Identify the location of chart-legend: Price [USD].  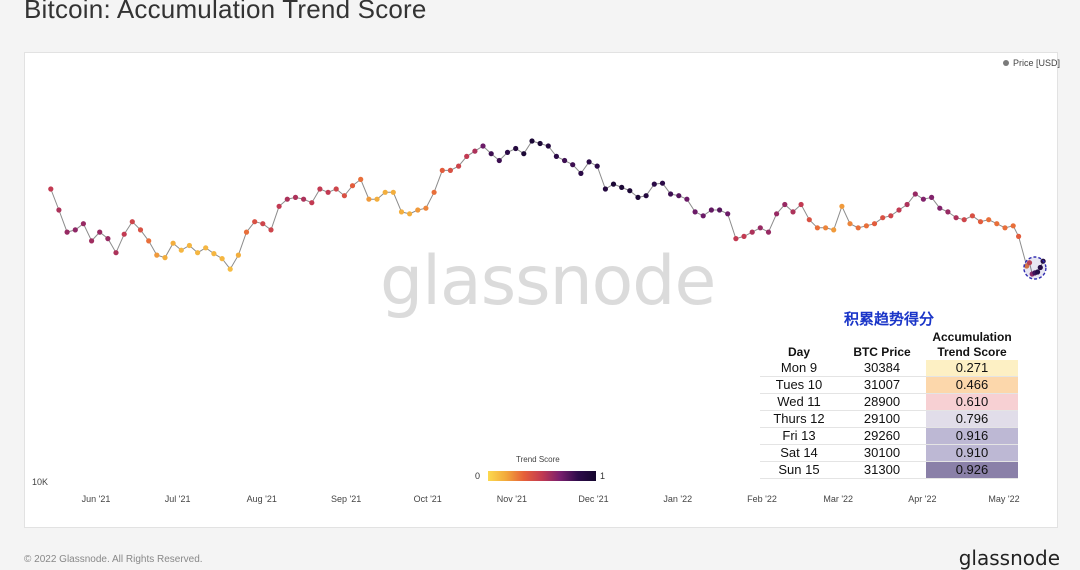
(1031, 63).